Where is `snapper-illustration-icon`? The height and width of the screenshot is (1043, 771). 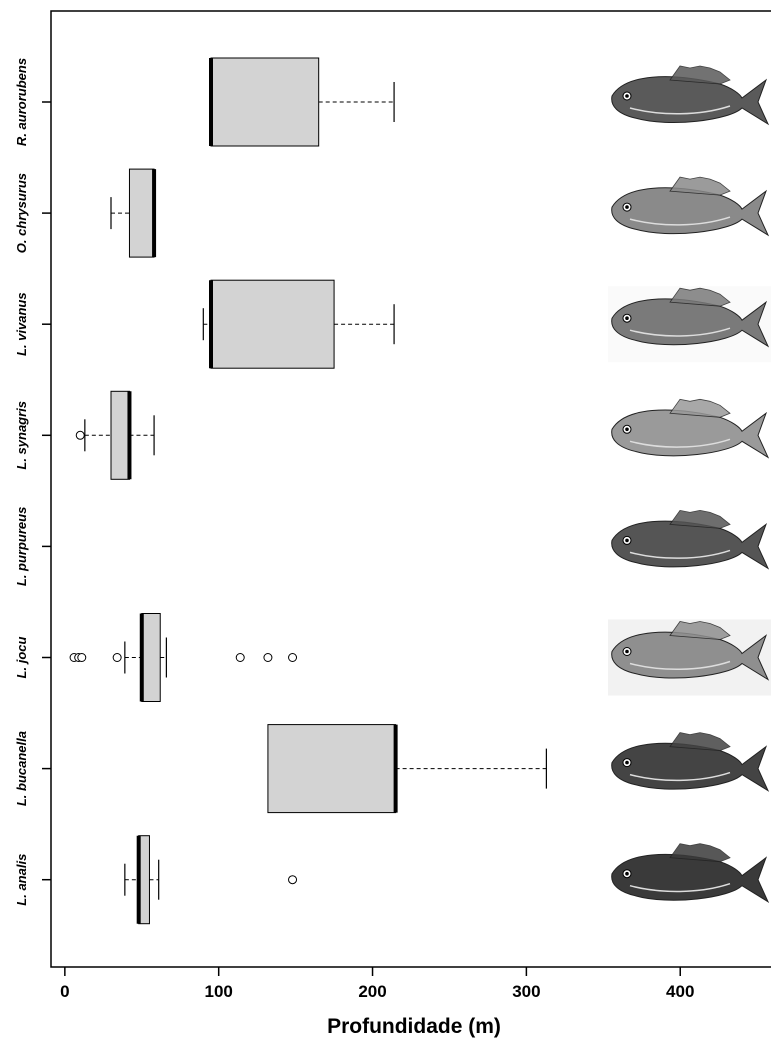
snapper-illustration-icon is located at coordinates (690, 95).